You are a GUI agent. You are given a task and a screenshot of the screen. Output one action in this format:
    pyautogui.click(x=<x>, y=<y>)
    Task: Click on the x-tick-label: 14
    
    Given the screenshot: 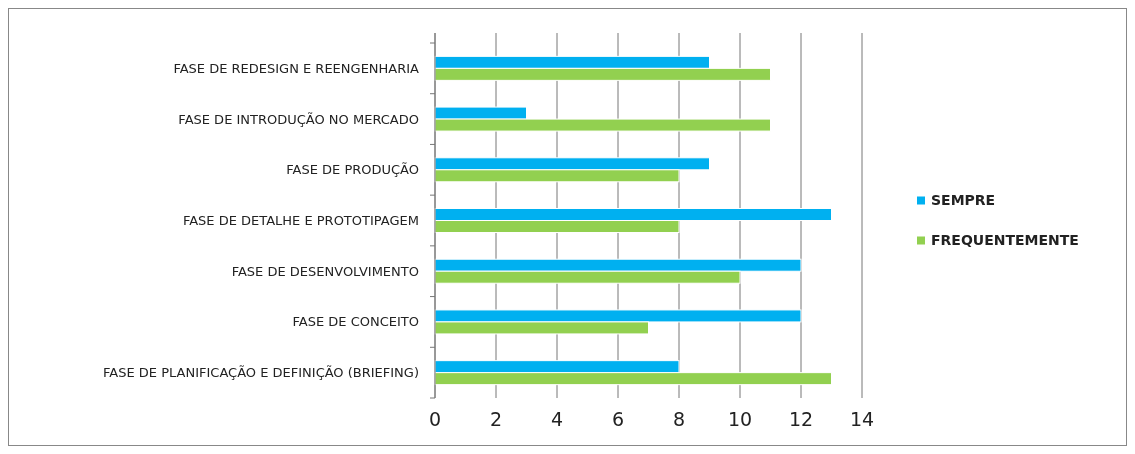 What is the action you would take?
    pyautogui.click(x=862, y=419)
    